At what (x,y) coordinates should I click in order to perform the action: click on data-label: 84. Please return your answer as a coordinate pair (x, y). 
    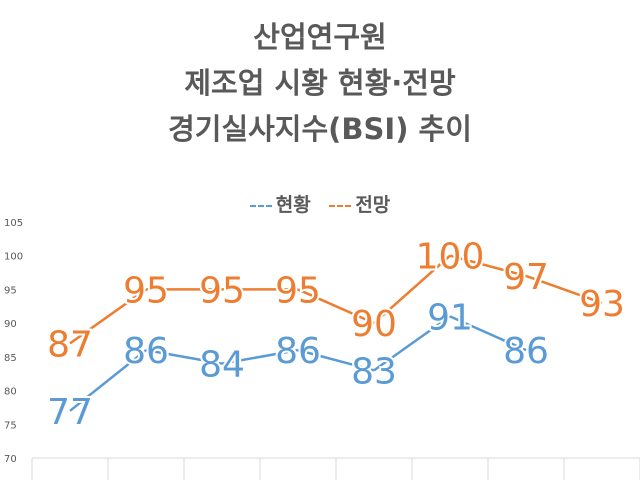
    Looking at the image, I should click on (222, 365).